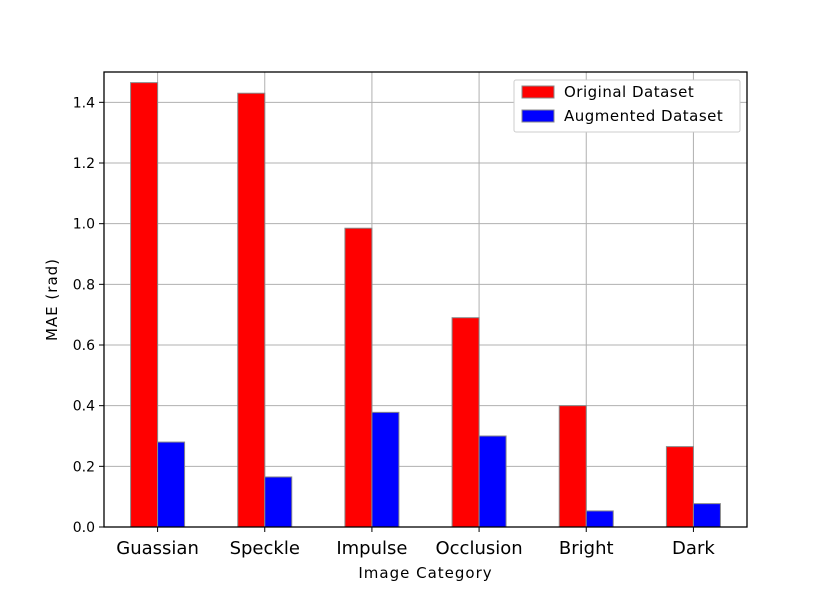 The height and width of the screenshot is (593, 830). I want to click on y-axis-title: MAE (rad), so click(52, 299).